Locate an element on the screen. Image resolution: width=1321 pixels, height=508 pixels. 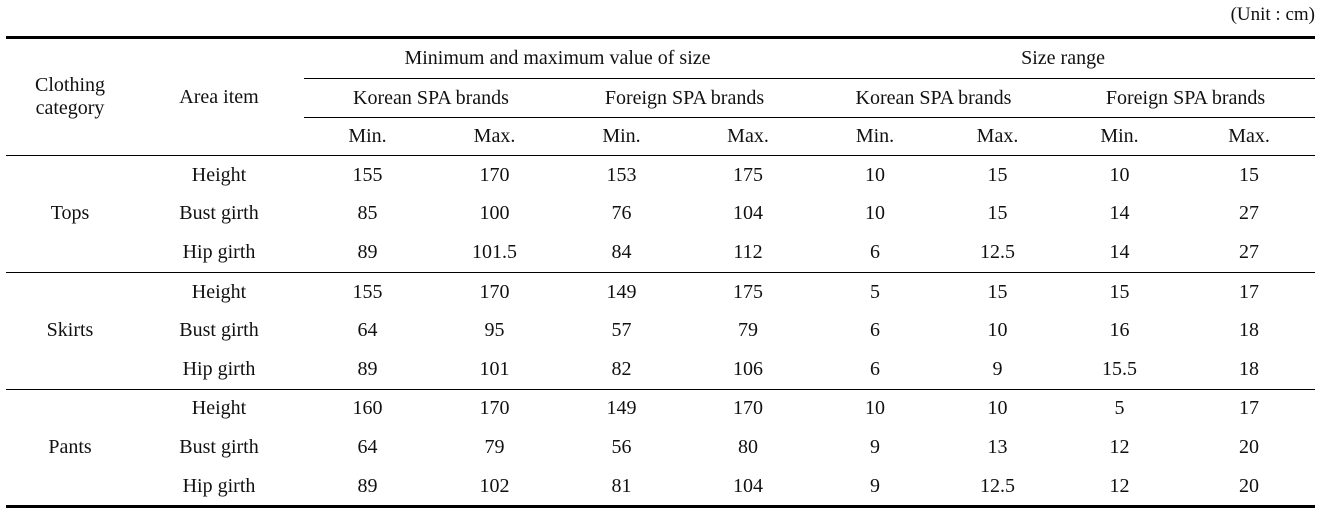
value-cell: 56 is located at coordinates (621, 446).